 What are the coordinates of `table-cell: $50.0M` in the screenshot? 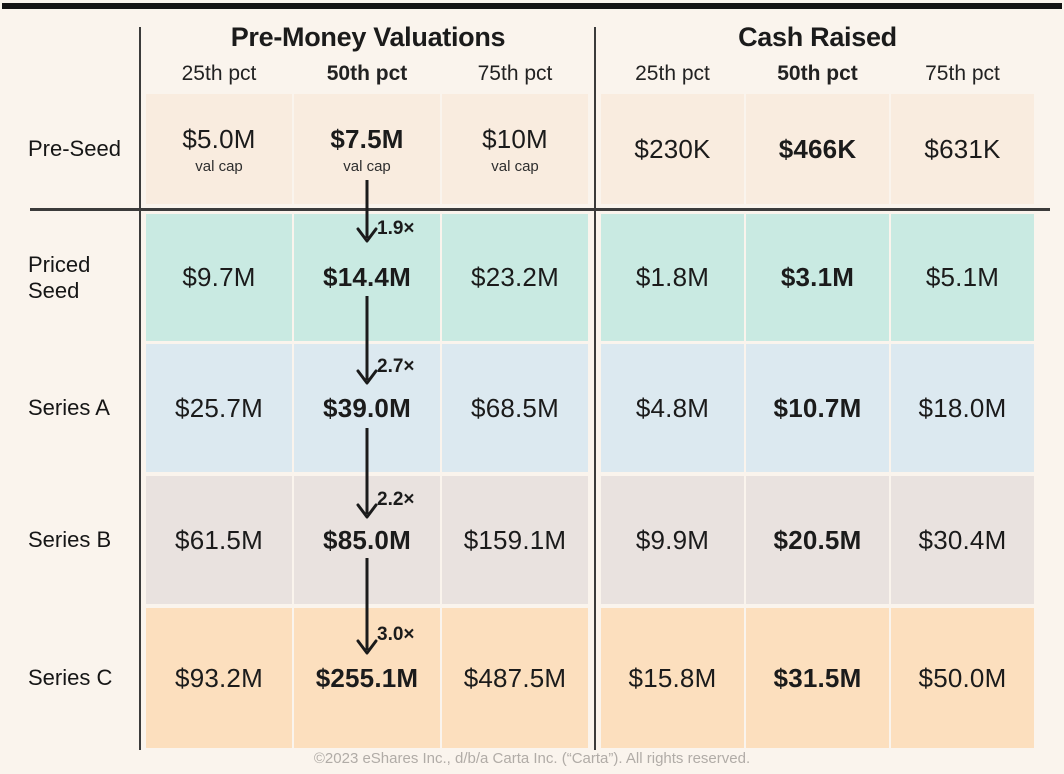 It's located at (962, 678).